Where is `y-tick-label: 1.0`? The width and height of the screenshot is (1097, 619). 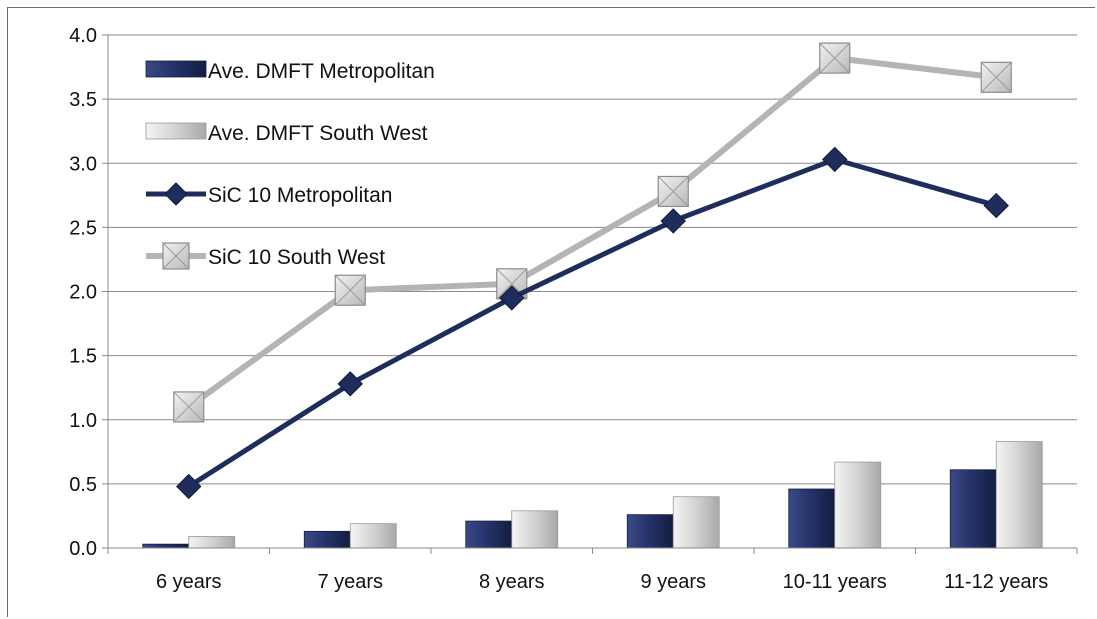
y-tick-label: 1.0 is located at coordinates (83, 421).